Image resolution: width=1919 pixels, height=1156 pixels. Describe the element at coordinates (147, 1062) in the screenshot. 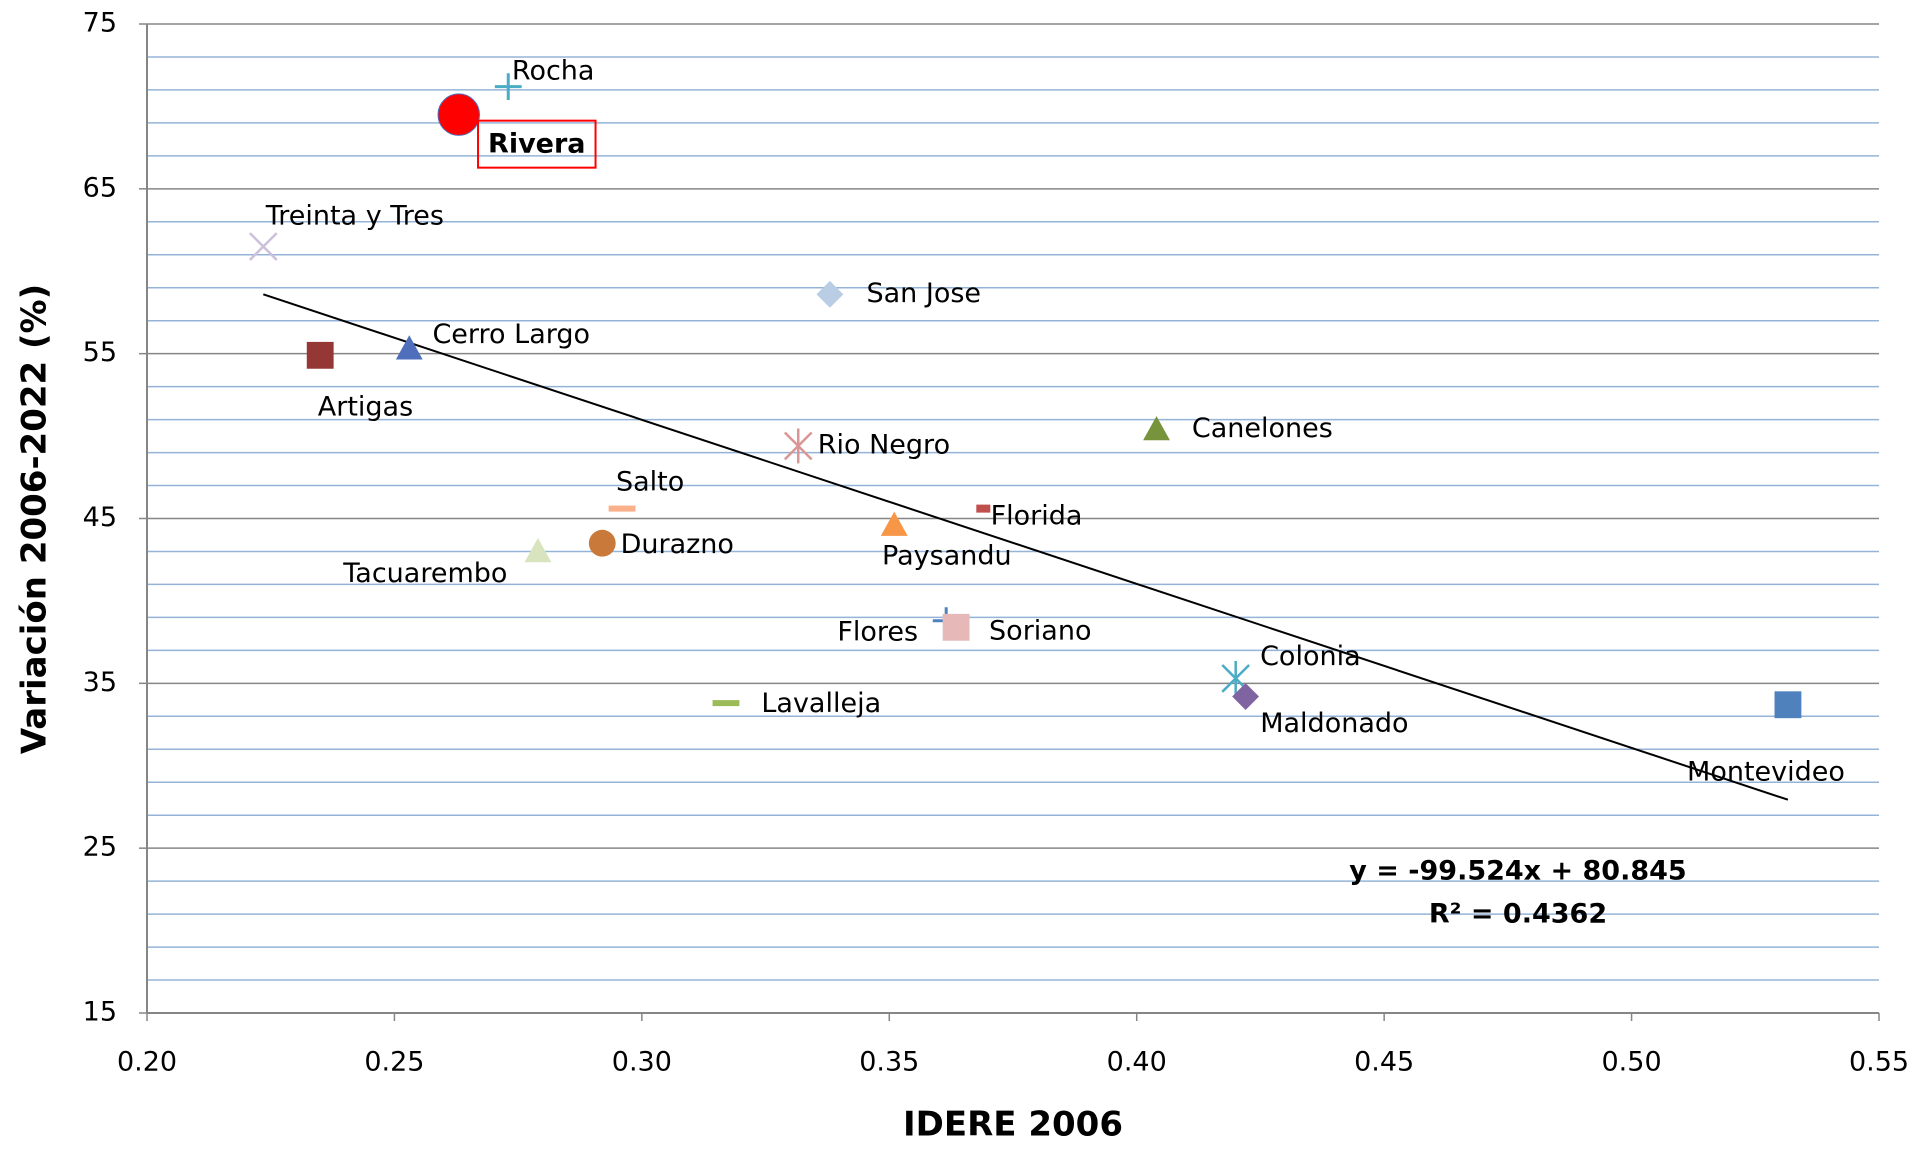

I see `x-tick-label: 0.20` at that location.